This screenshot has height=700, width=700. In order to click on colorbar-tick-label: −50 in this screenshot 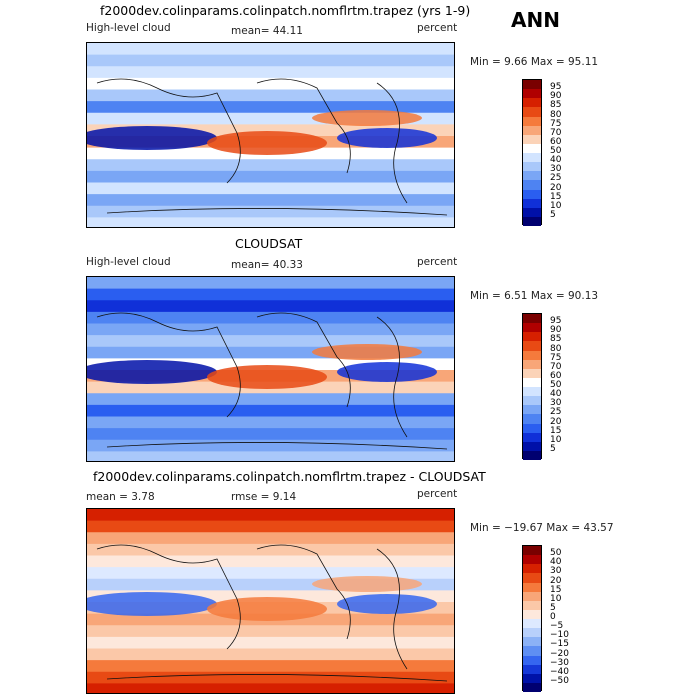, I will do `click(559, 680)`.